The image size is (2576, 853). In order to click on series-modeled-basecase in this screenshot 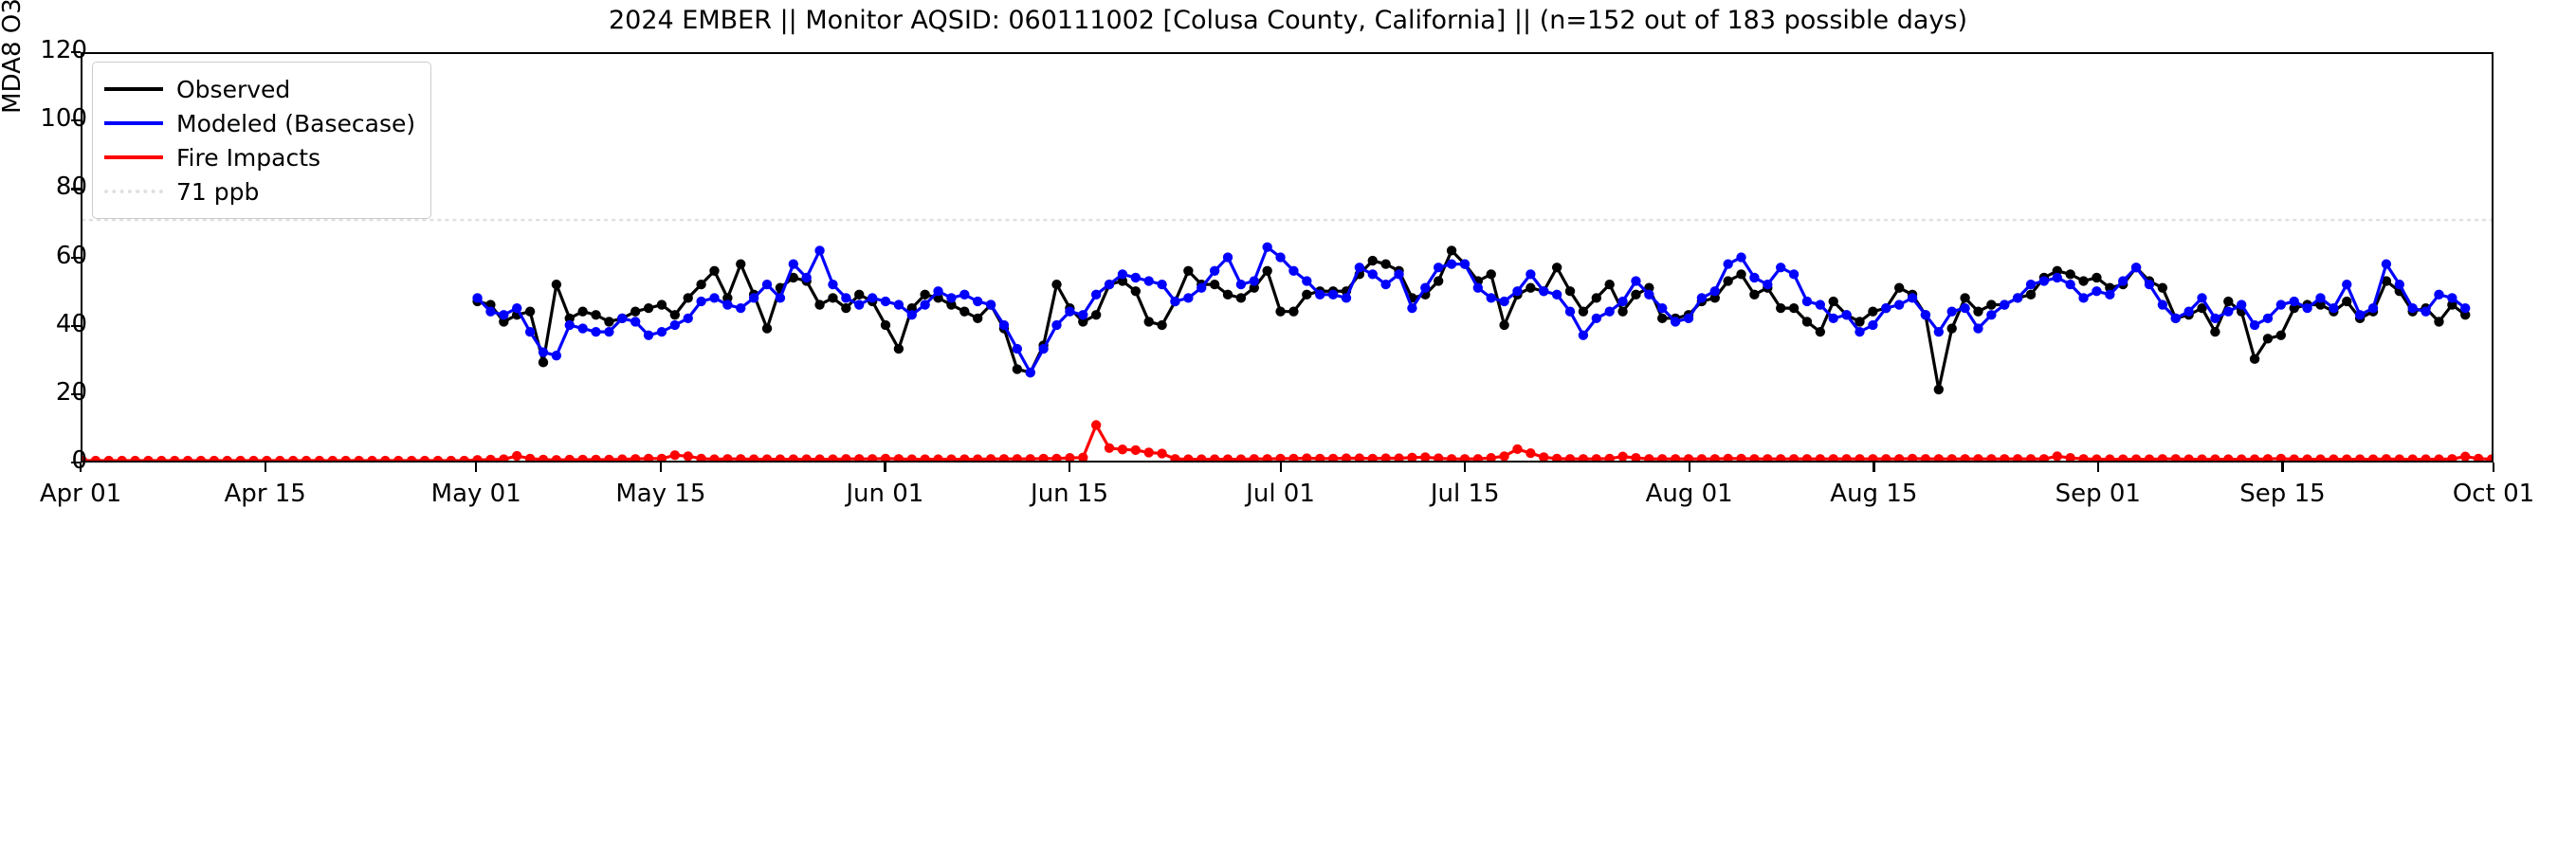, I will do `click(1471, 310)`.